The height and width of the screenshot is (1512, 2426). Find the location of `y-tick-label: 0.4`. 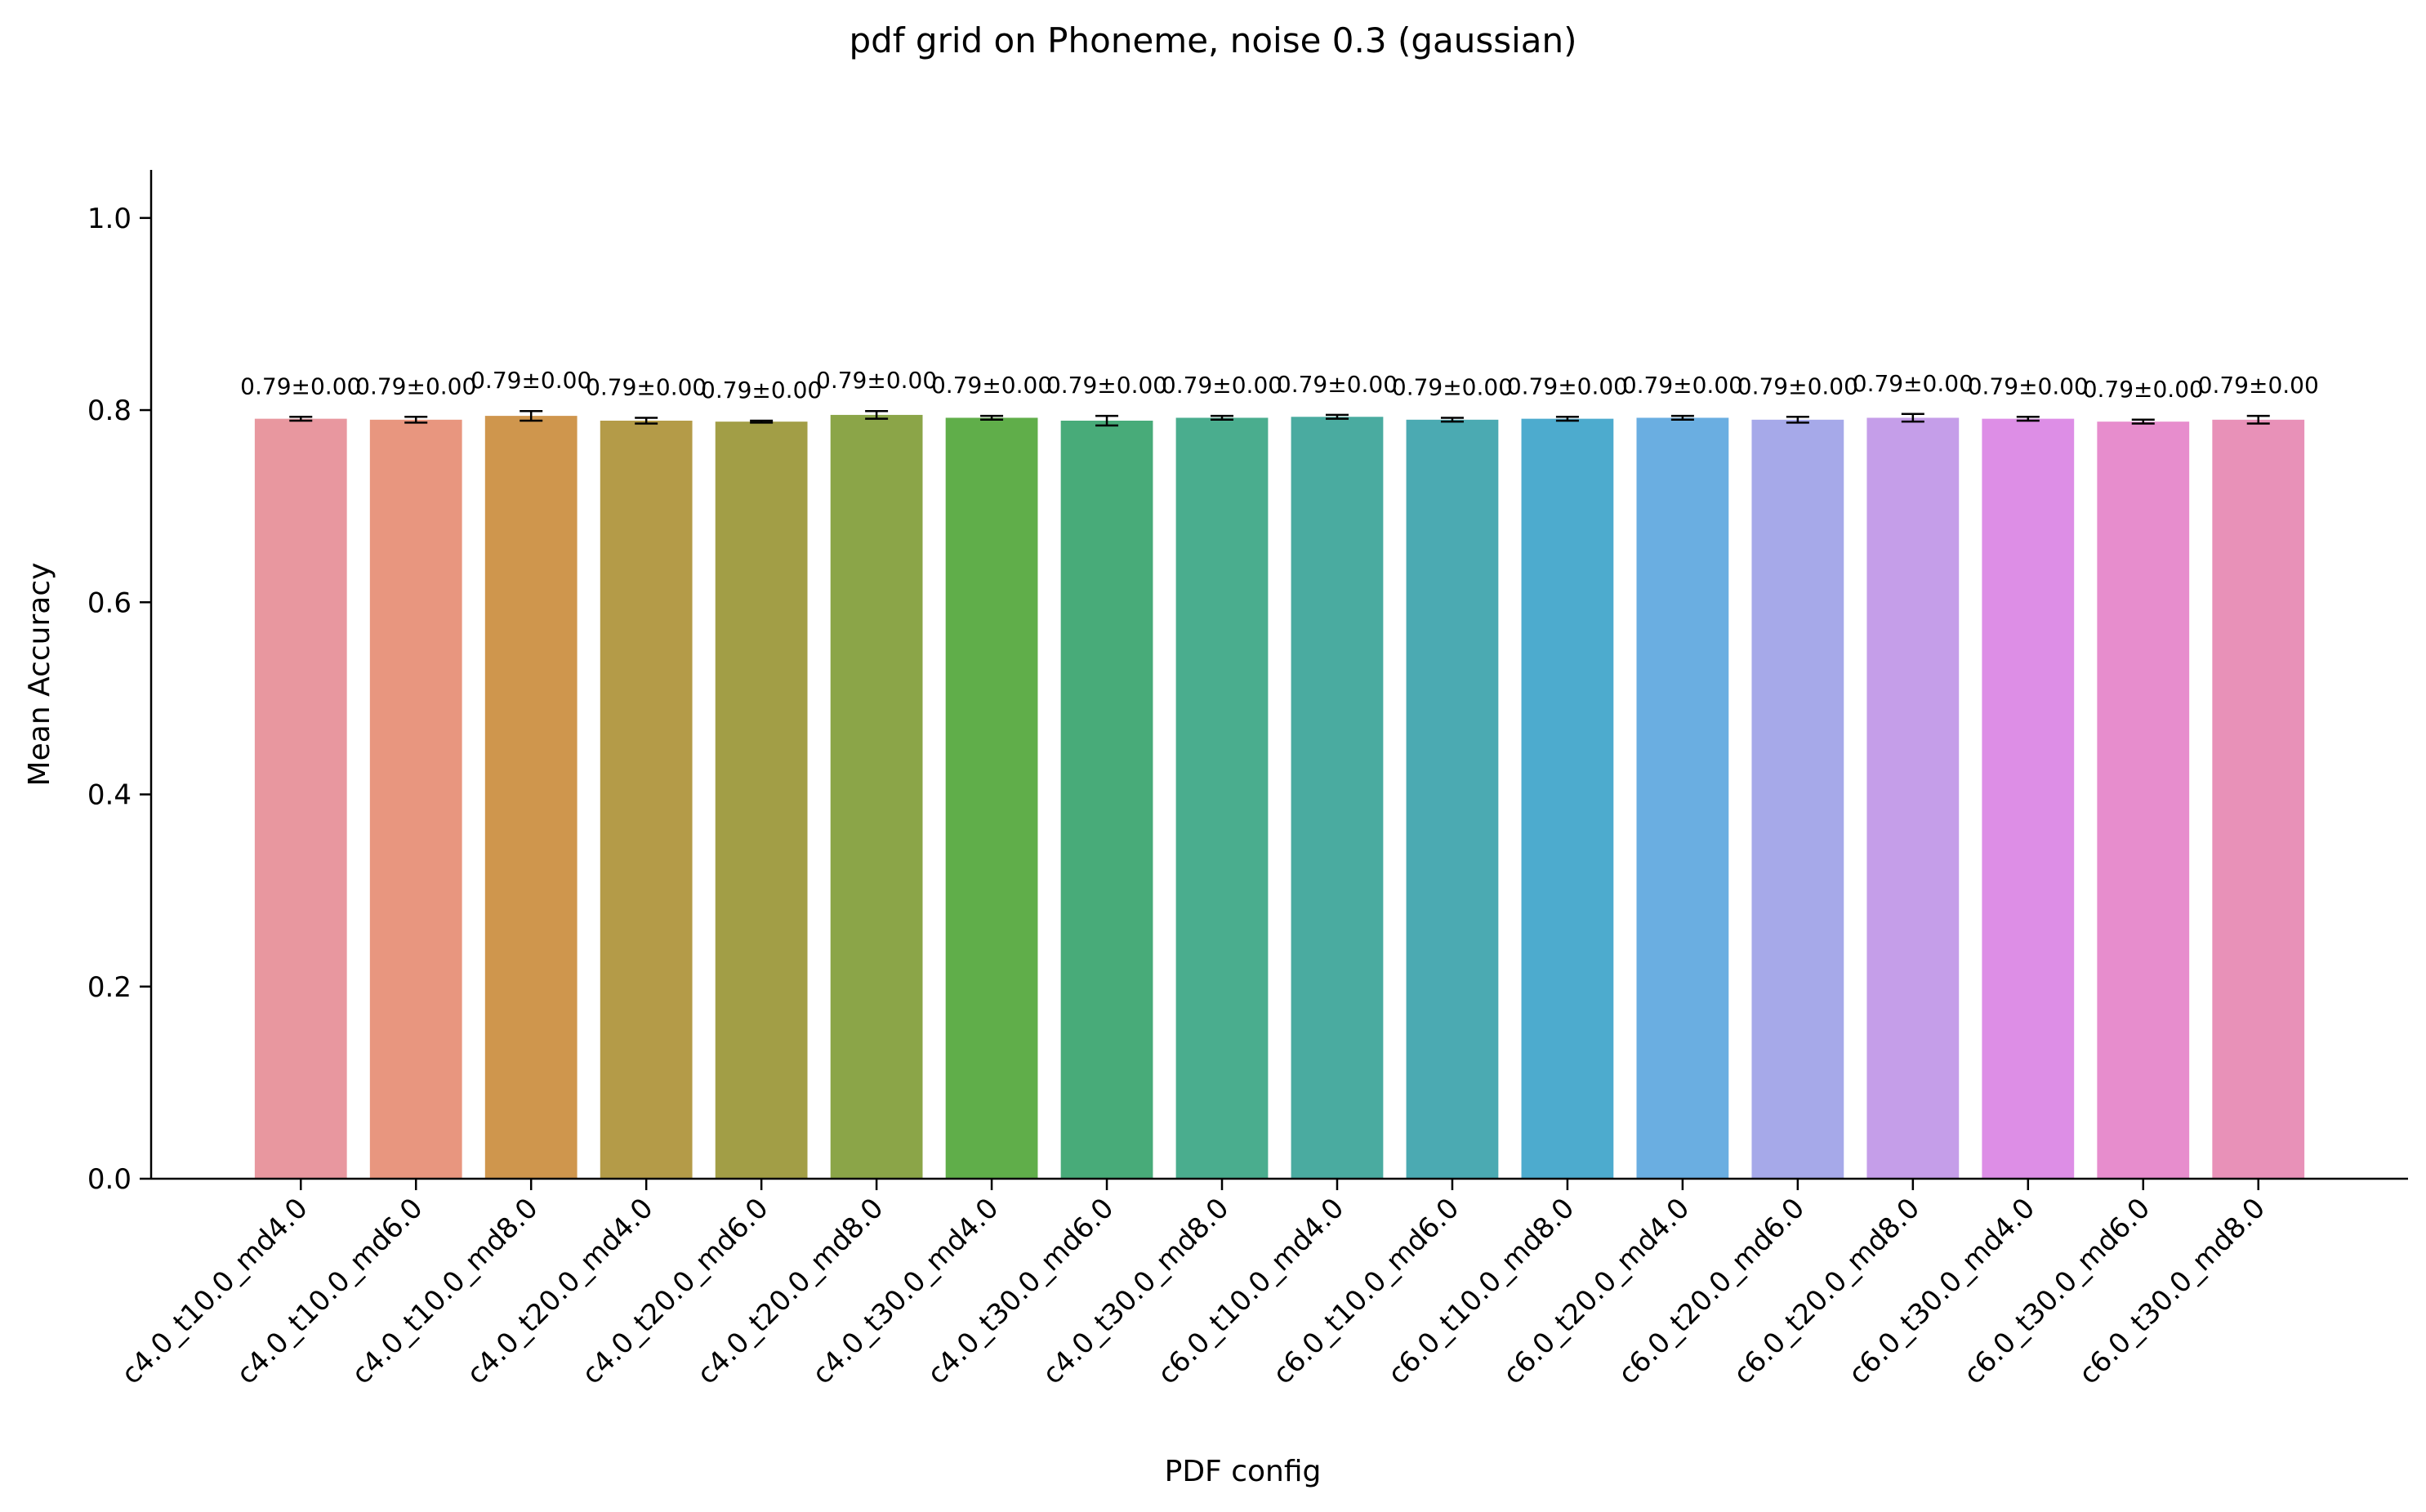

y-tick-label: 0.4 is located at coordinates (109, 796).